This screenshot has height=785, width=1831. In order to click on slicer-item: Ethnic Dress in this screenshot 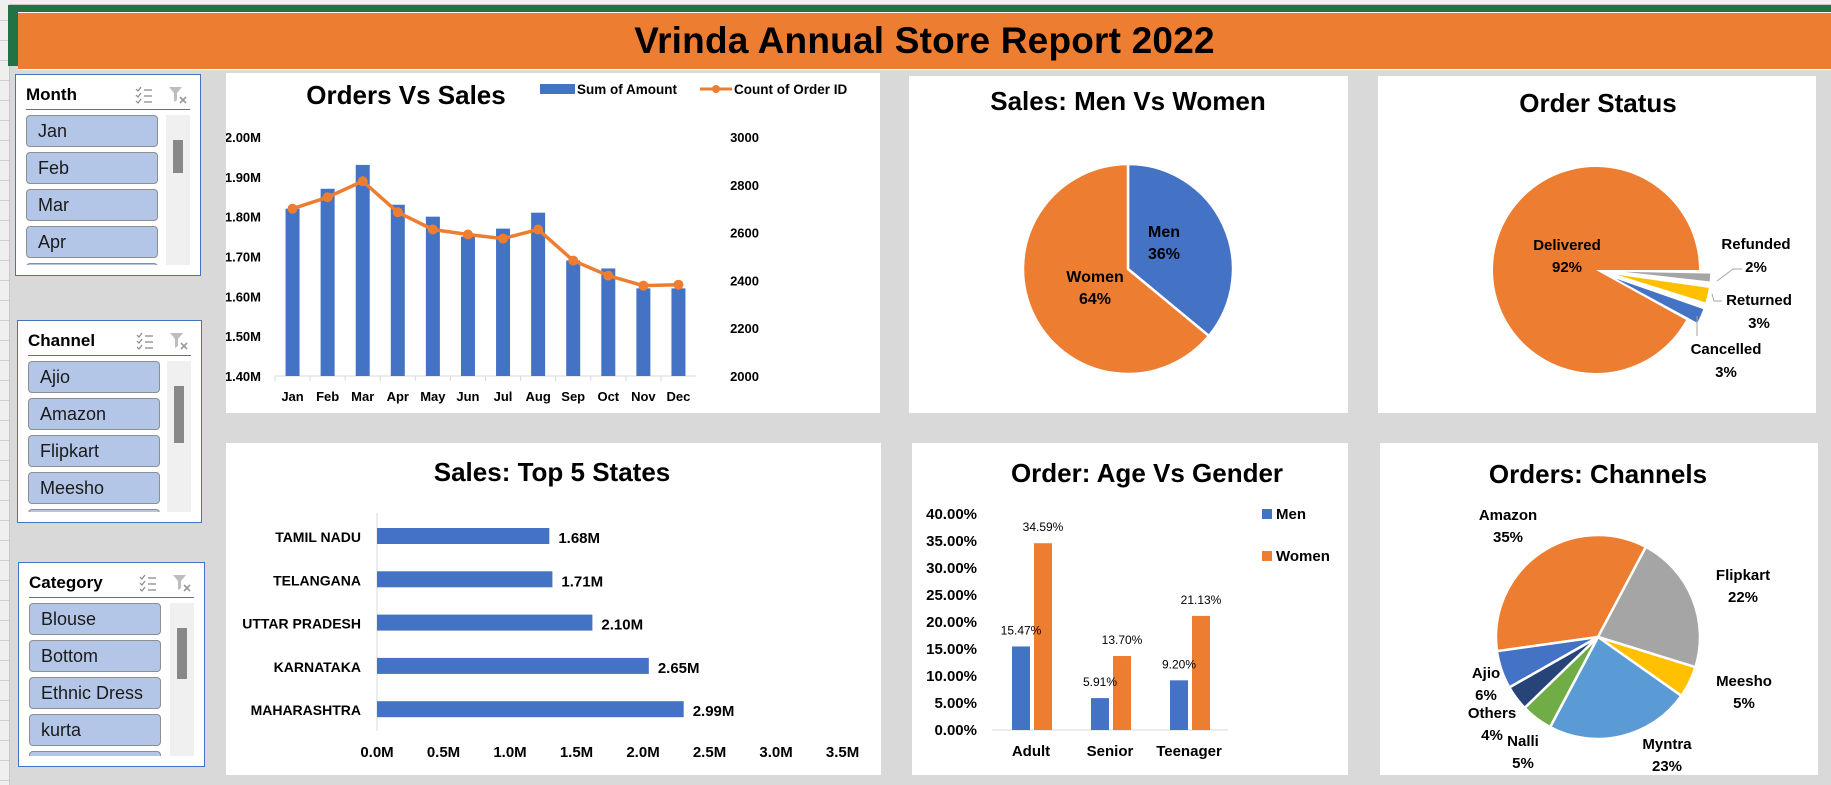, I will do `click(95, 693)`.